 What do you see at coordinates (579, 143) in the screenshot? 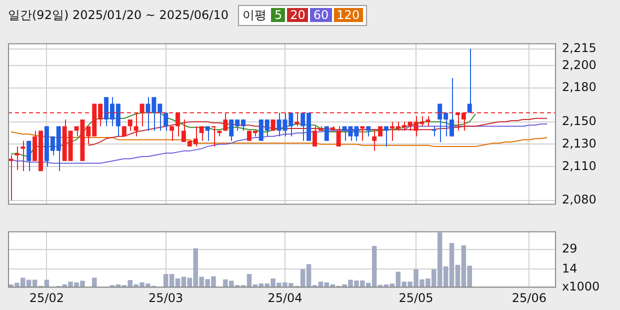
I see `y-tick-label: 2,130` at bounding box center [579, 143].